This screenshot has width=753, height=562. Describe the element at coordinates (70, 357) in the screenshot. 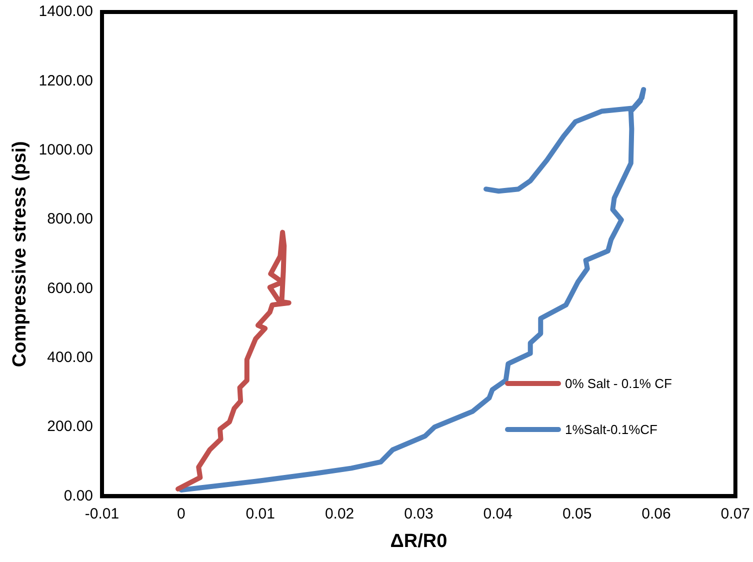

I see `y-tick-label: 400.00` at that location.